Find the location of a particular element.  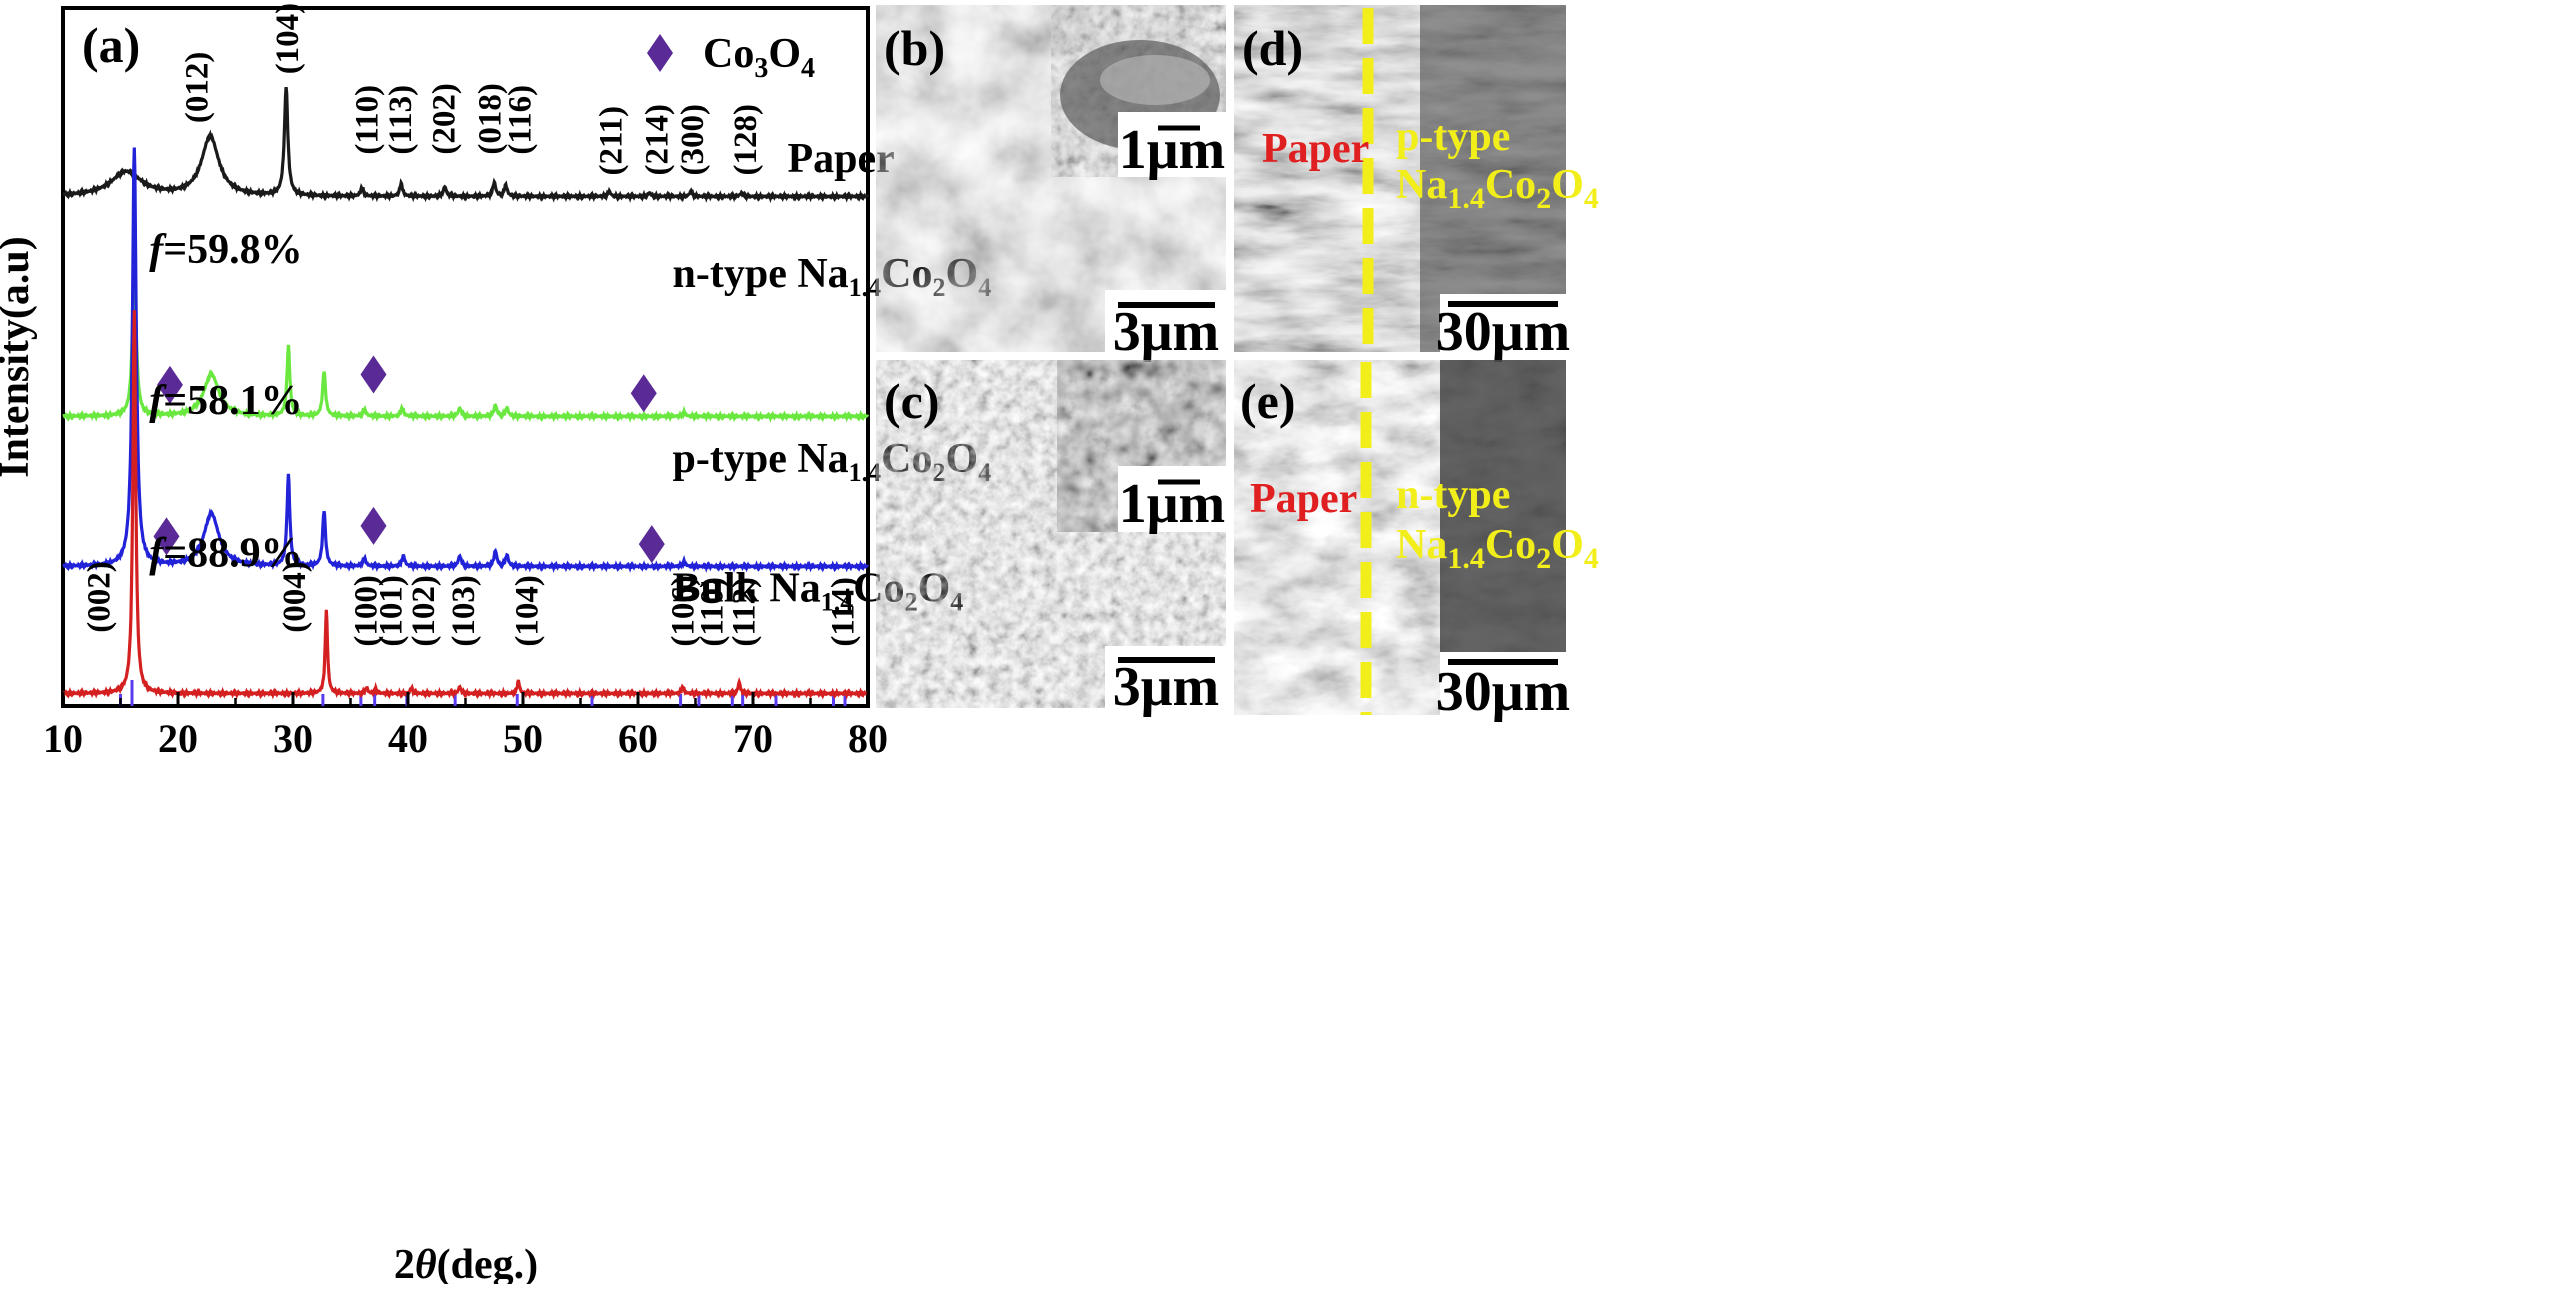

sem-e-formula-label: Na1.4Co2O4 is located at coordinates (1497, 548).